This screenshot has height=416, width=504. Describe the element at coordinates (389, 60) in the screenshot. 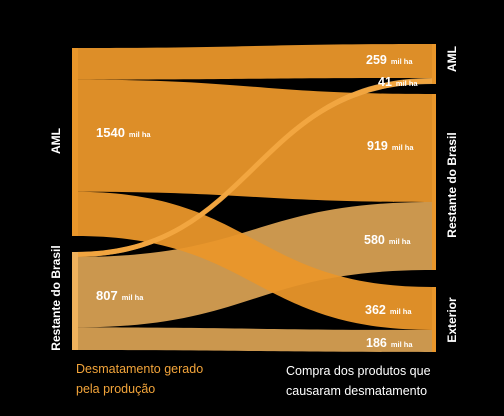

I see `label-flow-aml-to-aml: 259 mil ha` at that location.